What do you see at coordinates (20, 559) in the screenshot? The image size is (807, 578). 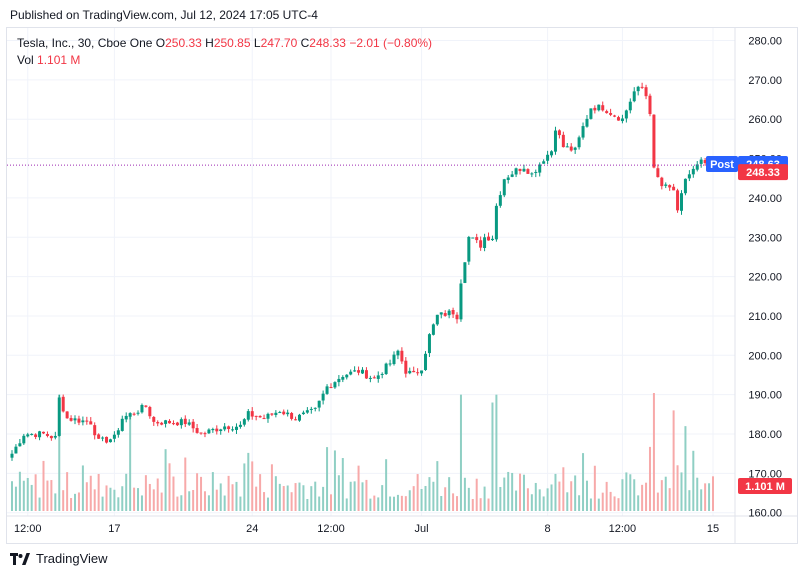 I see `tradingview-logo-icon` at bounding box center [20, 559].